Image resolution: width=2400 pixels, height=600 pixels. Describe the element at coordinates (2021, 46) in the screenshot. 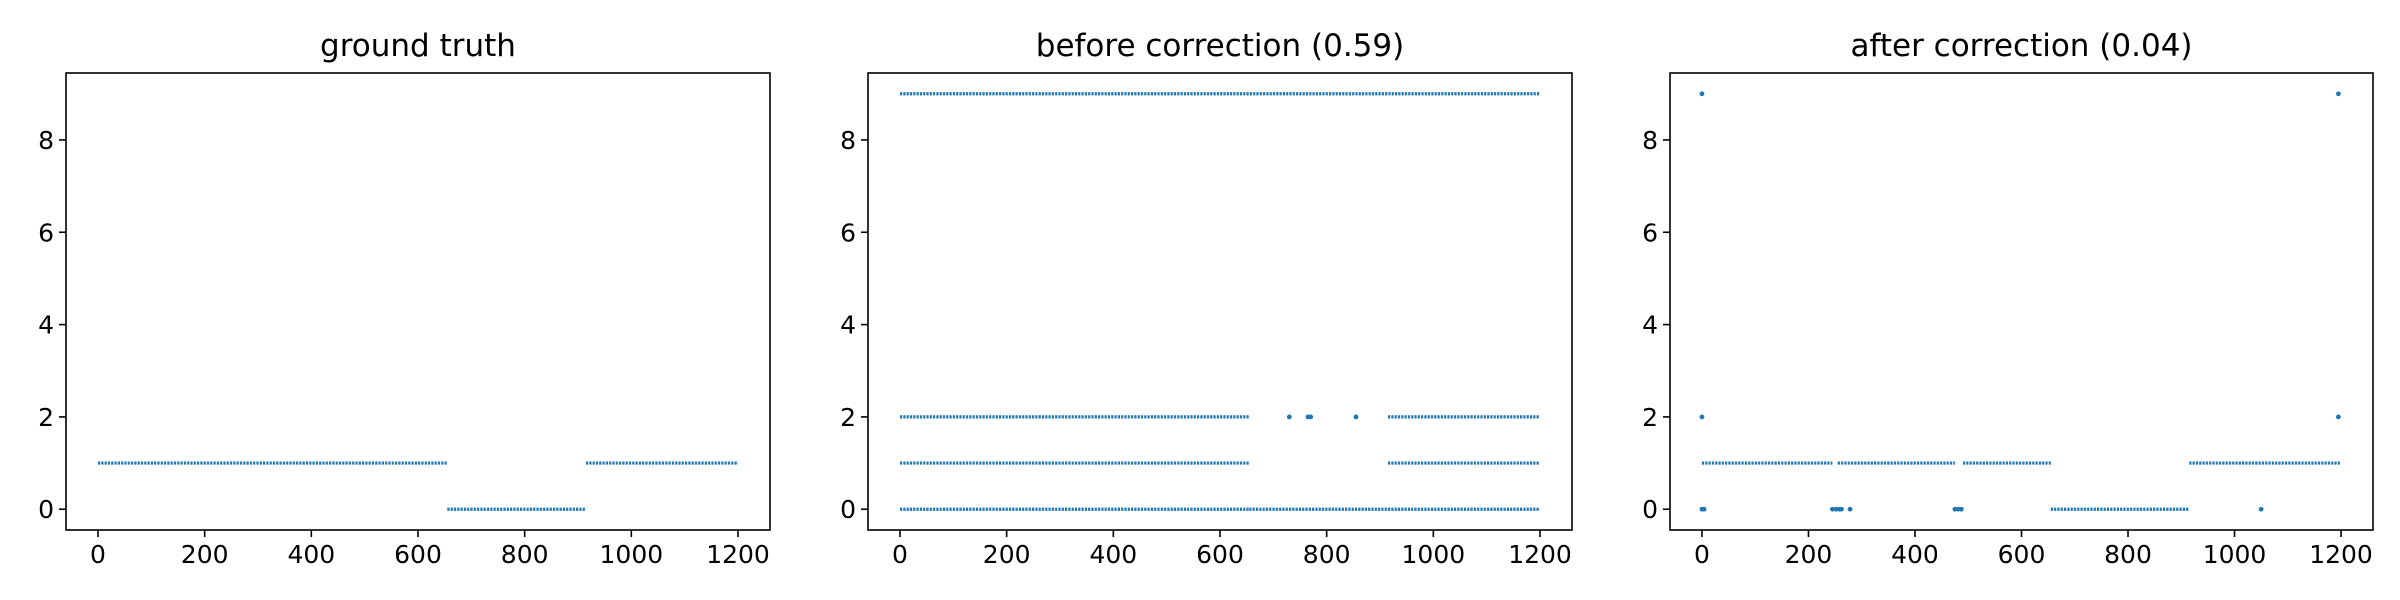

I see `chart-title: after correction (0.04)` at that location.